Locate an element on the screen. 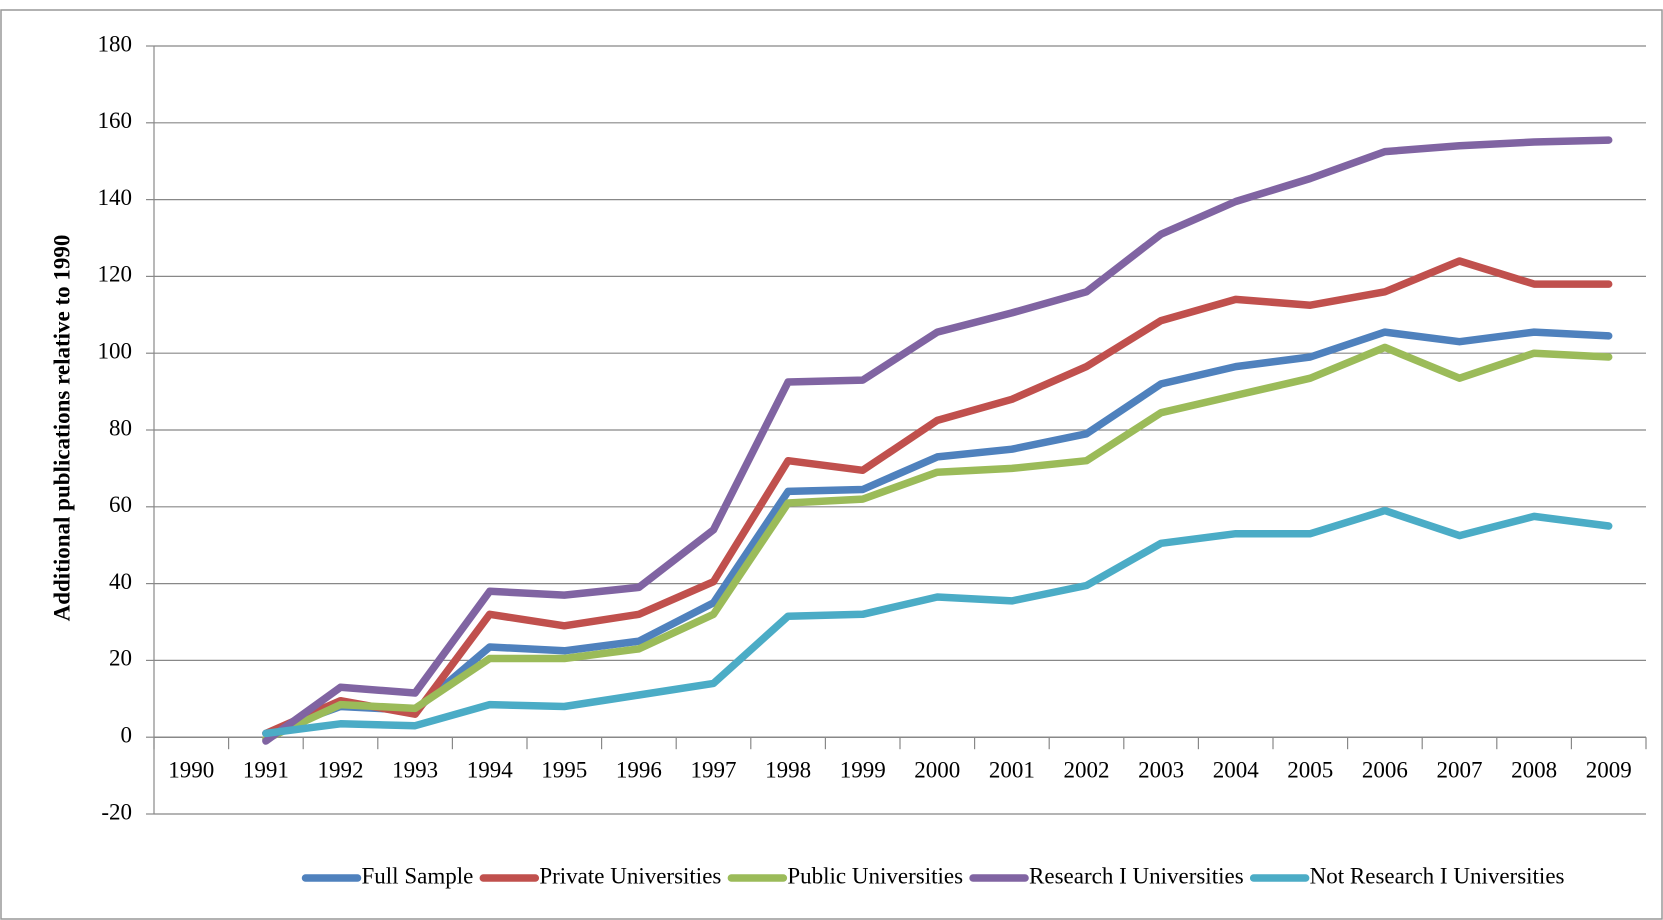 Image resolution: width=1663 pixels, height=920 pixels. legend-label: Public Universities is located at coordinates (875, 875).